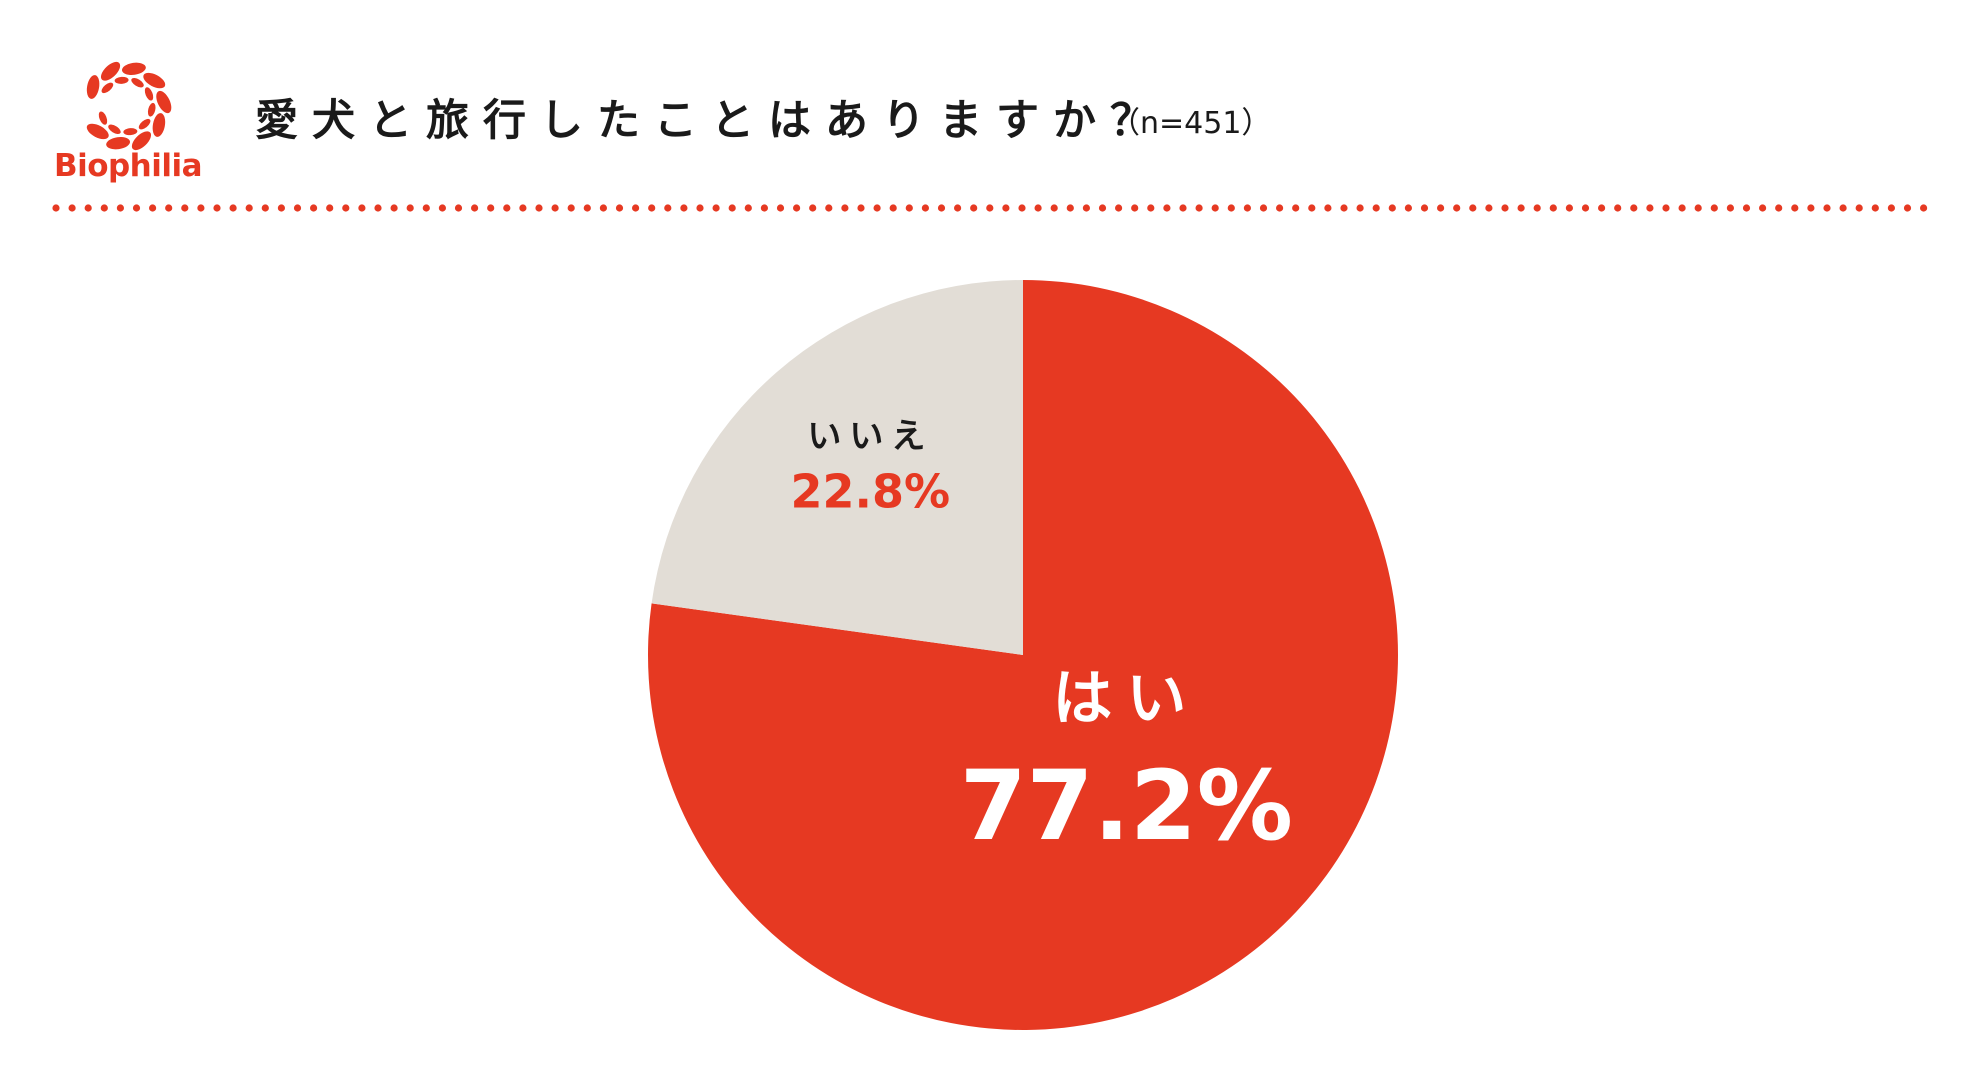  I want to click on brand-wordmark: Biophilia, so click(128, 166).